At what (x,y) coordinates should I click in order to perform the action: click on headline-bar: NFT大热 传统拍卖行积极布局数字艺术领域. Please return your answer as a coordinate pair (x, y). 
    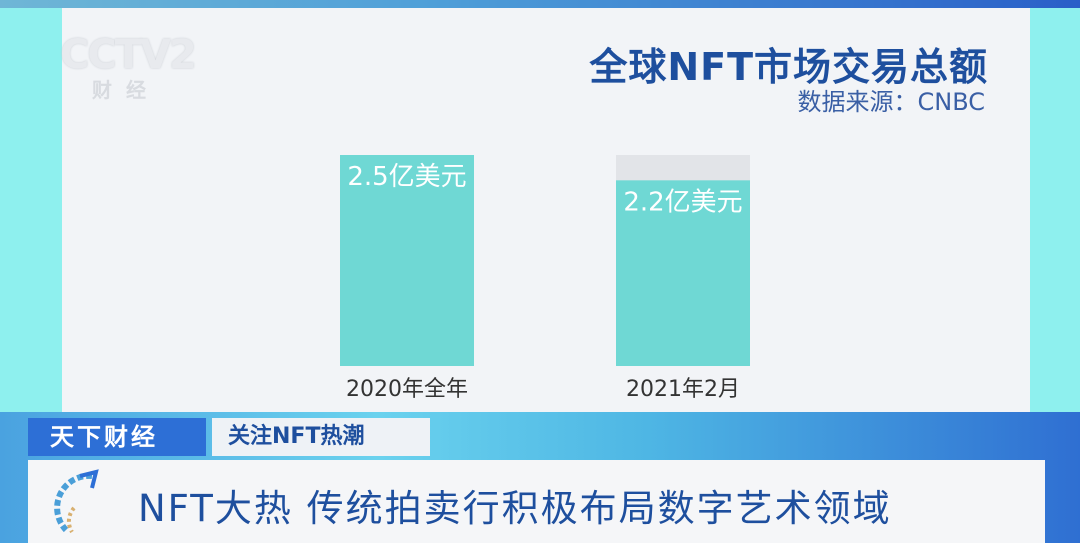
    Looking at the image, I should click on (536, 501).